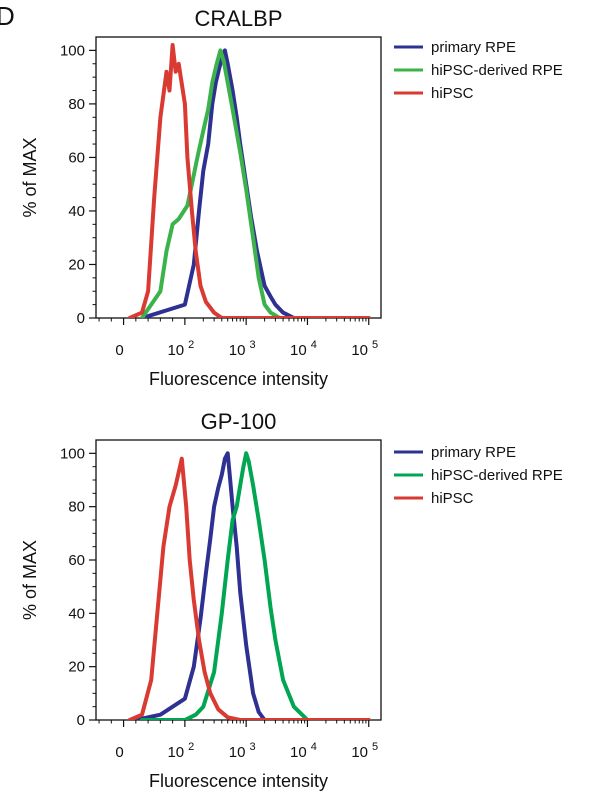 The image size is (601, 795). Describe the element at coordinates (238, 18) in the screenshot. I see `chart-title: CRALBP` at that location.